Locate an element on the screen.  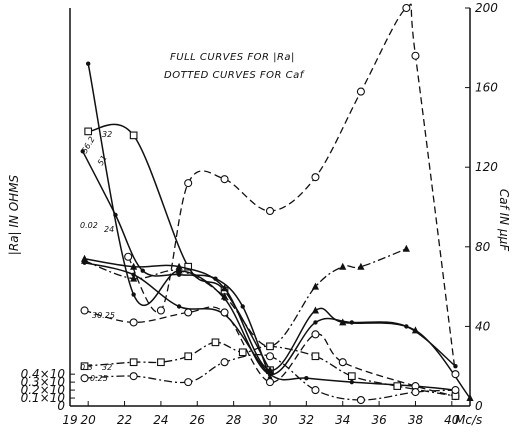
x-tick-label: 24 is located at coordinates (160, 420).